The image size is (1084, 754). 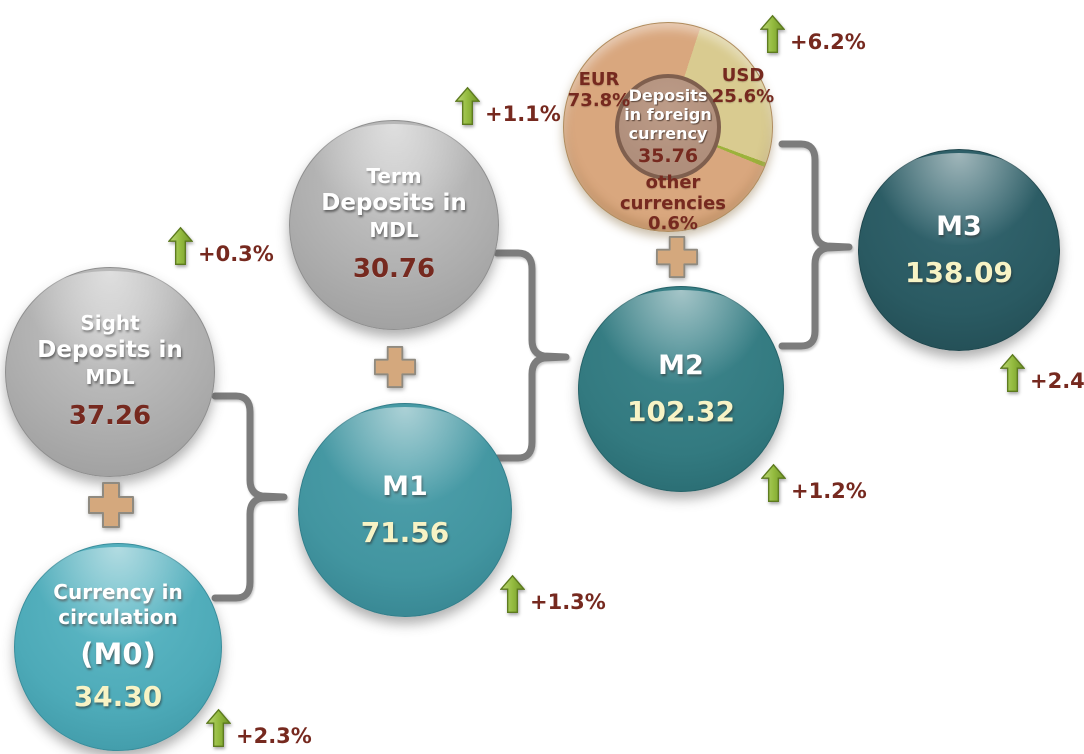 I want to click on change-percent: +1.1%, so click(x=523, y=114).